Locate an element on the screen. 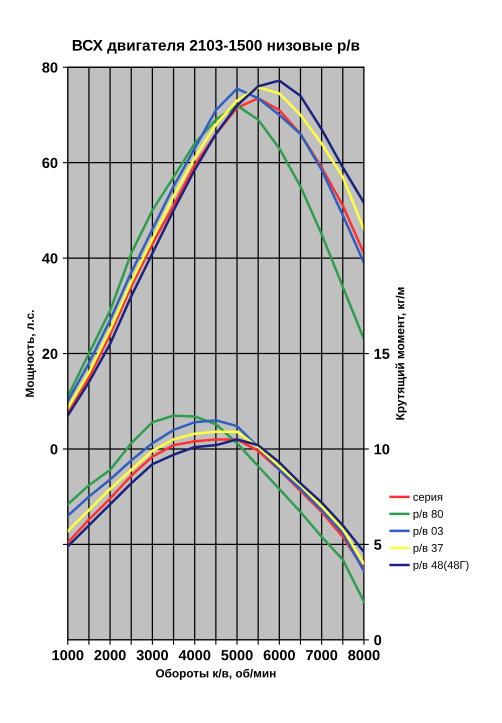  y-tick-label: 60 is located at coordinates (50, 163).